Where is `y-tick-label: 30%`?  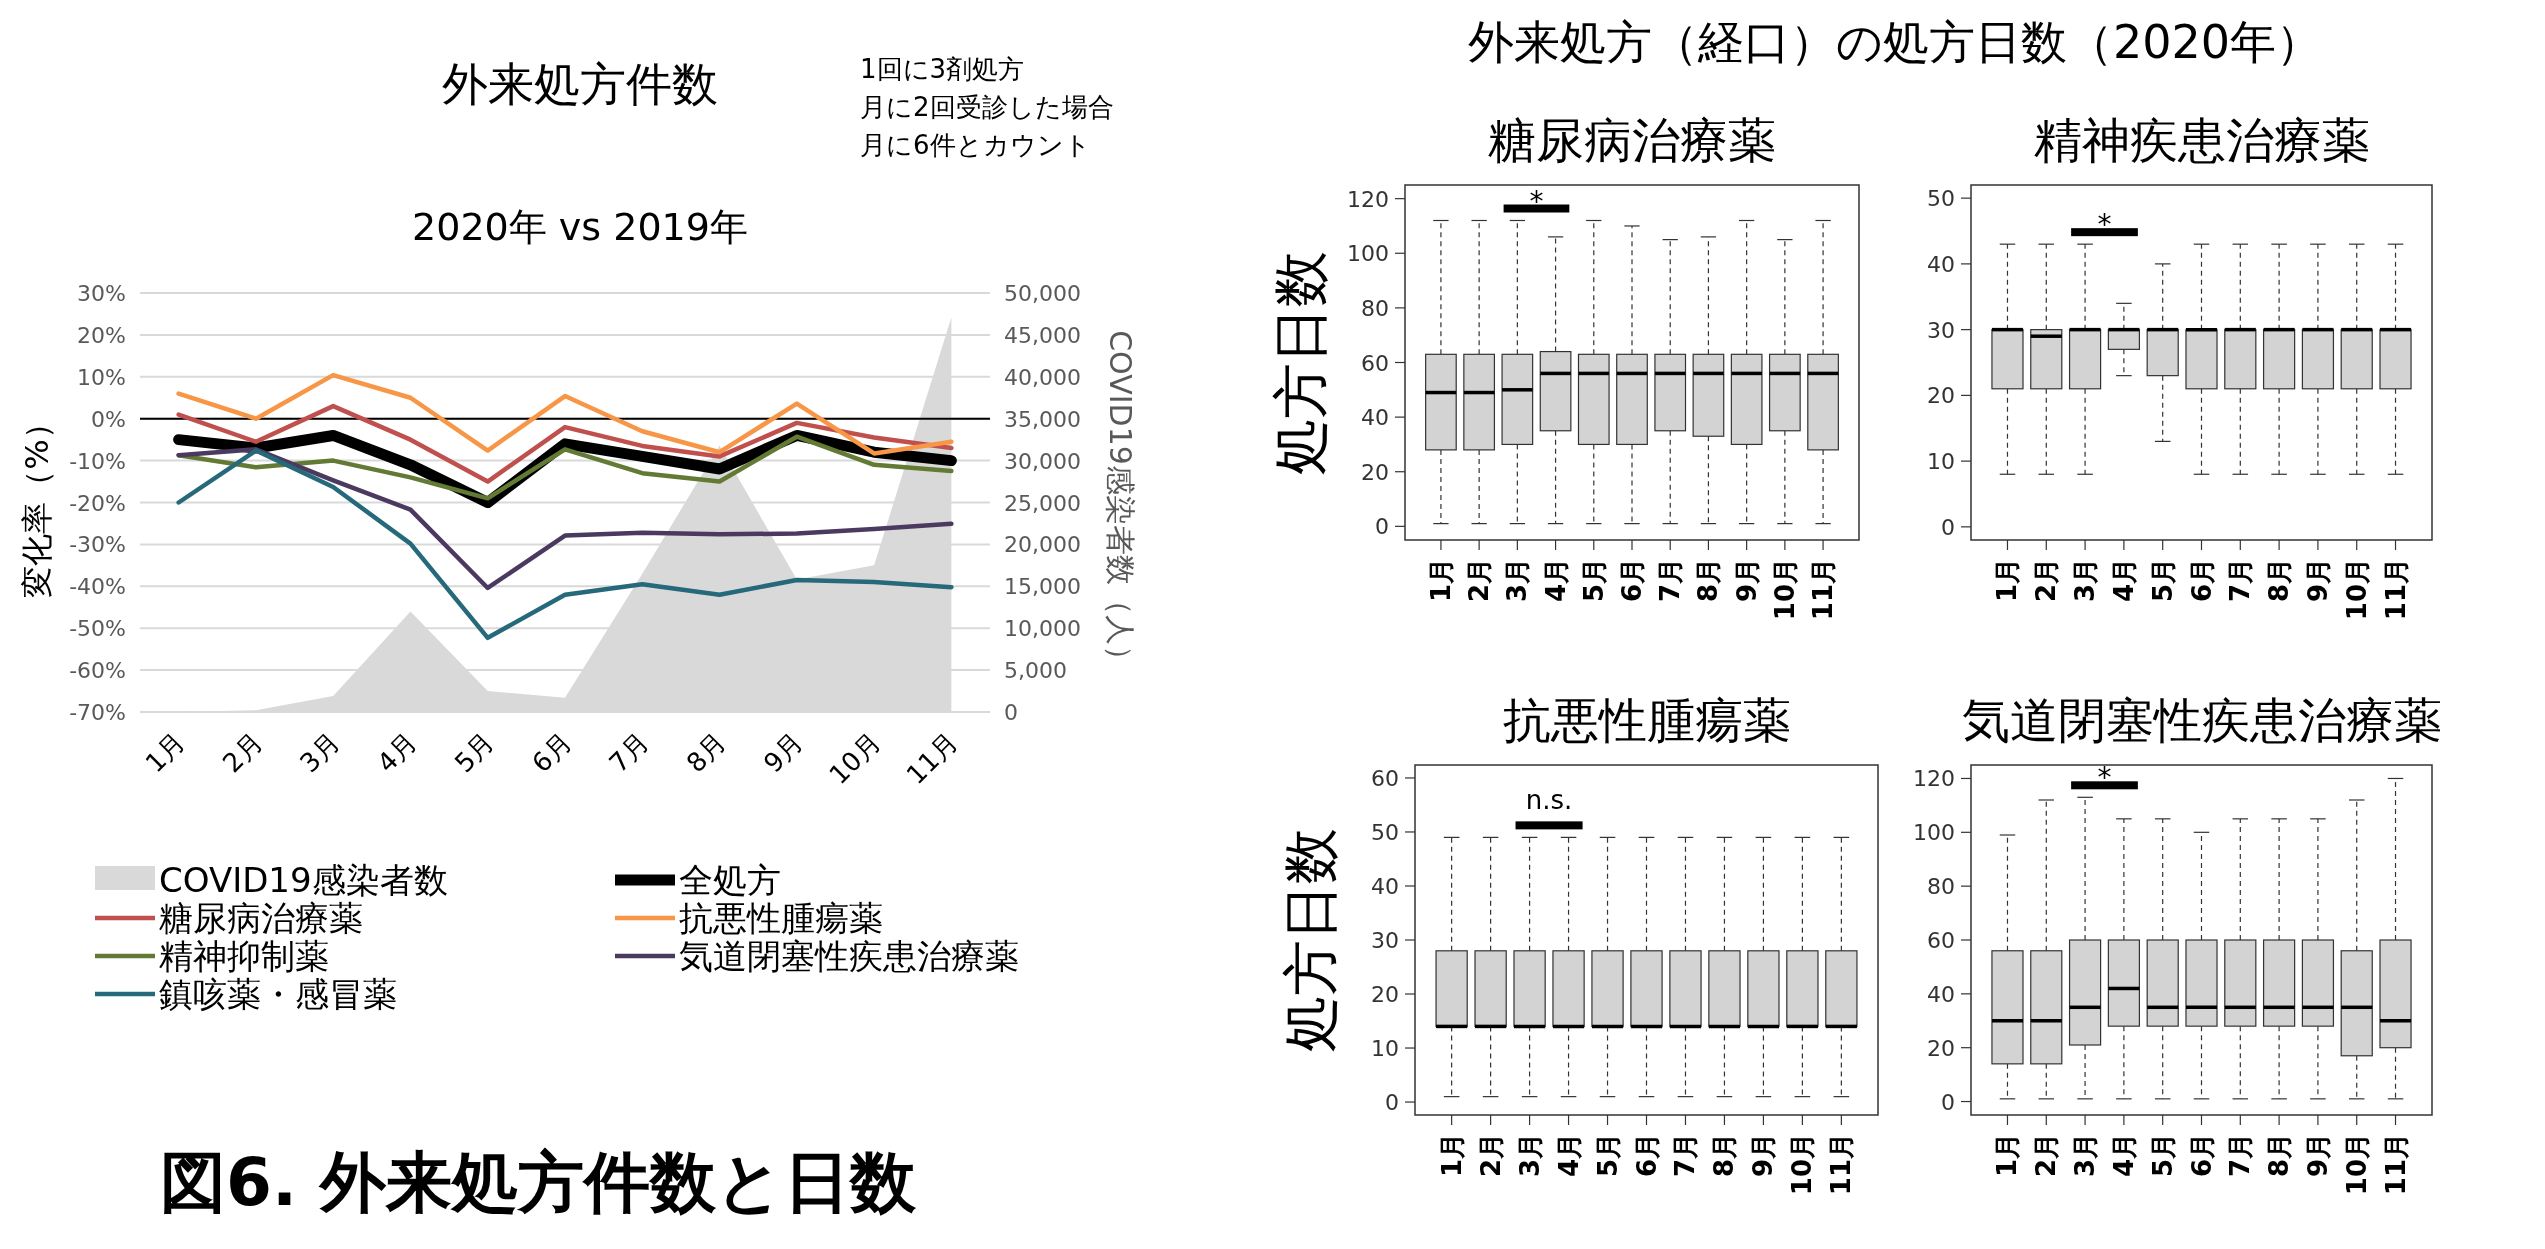
y-tick-label: 30% is located at coordinates (101, 293).